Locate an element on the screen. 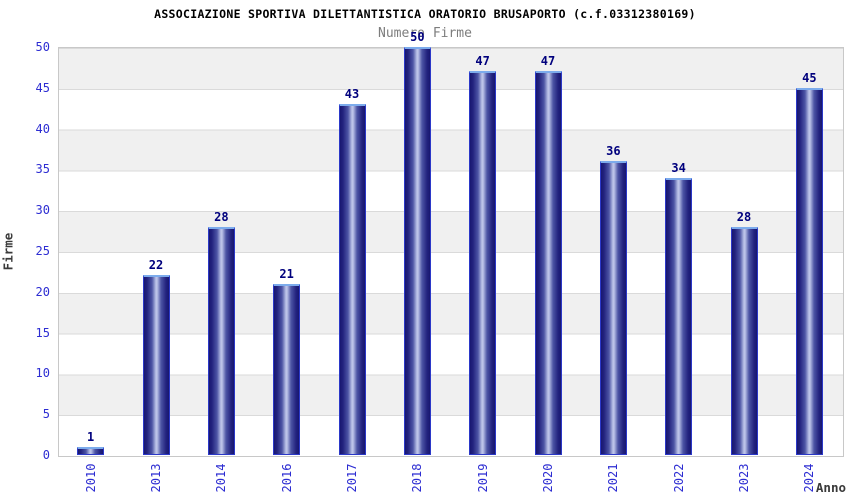  y-tick-label: 25 is located at coordinates (42, 251).